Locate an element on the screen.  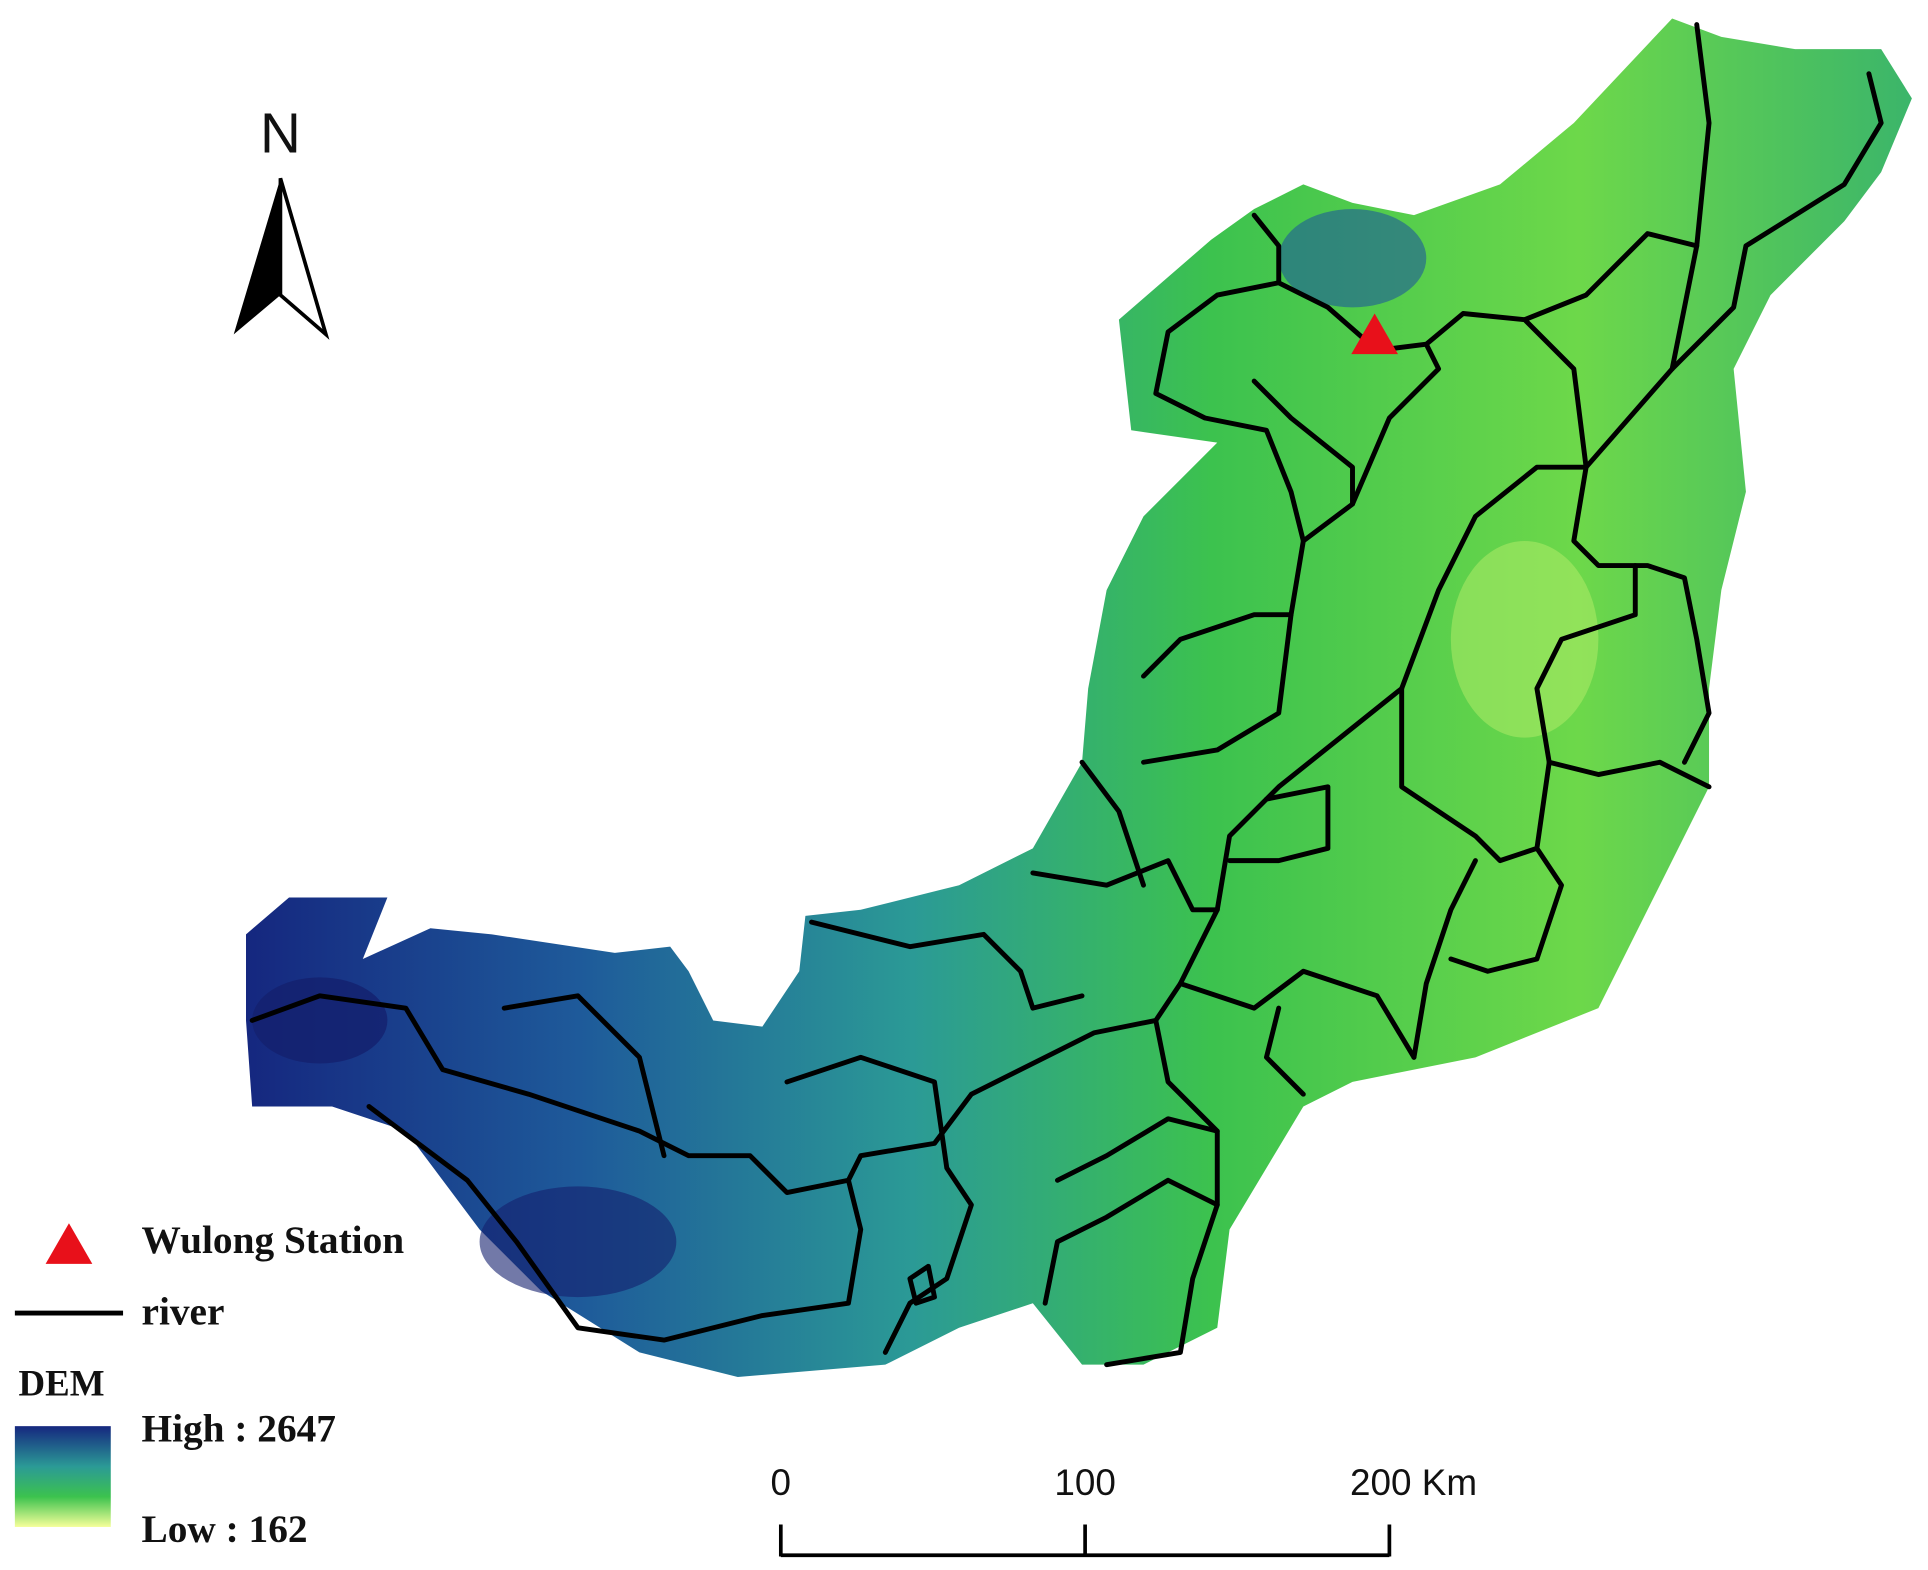
legend-river-label: river is located at coordinates (183, 1312).